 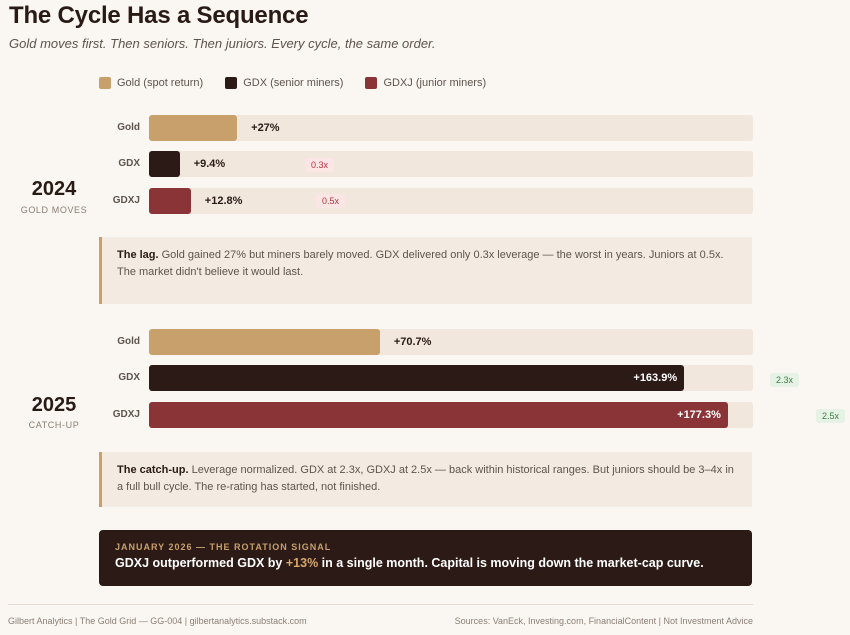 What do you see at coordinates (105, 83) in the screenshot?
I see `legend-swatch-gold` at bounding box center [105, 83].